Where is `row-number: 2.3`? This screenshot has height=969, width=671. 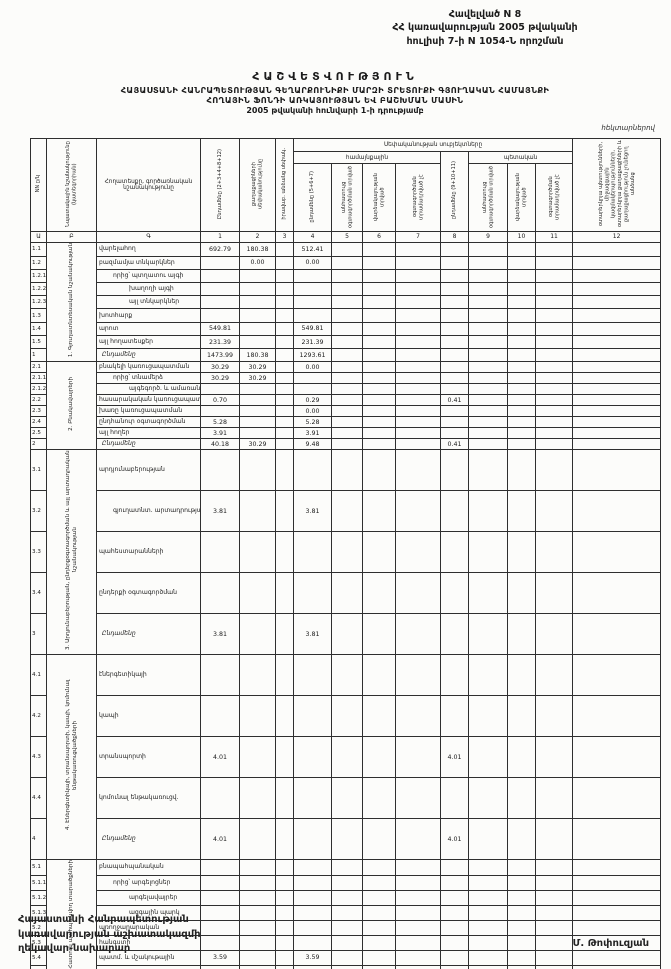 row-number: 2.3 is located at coordinates (38, 411).